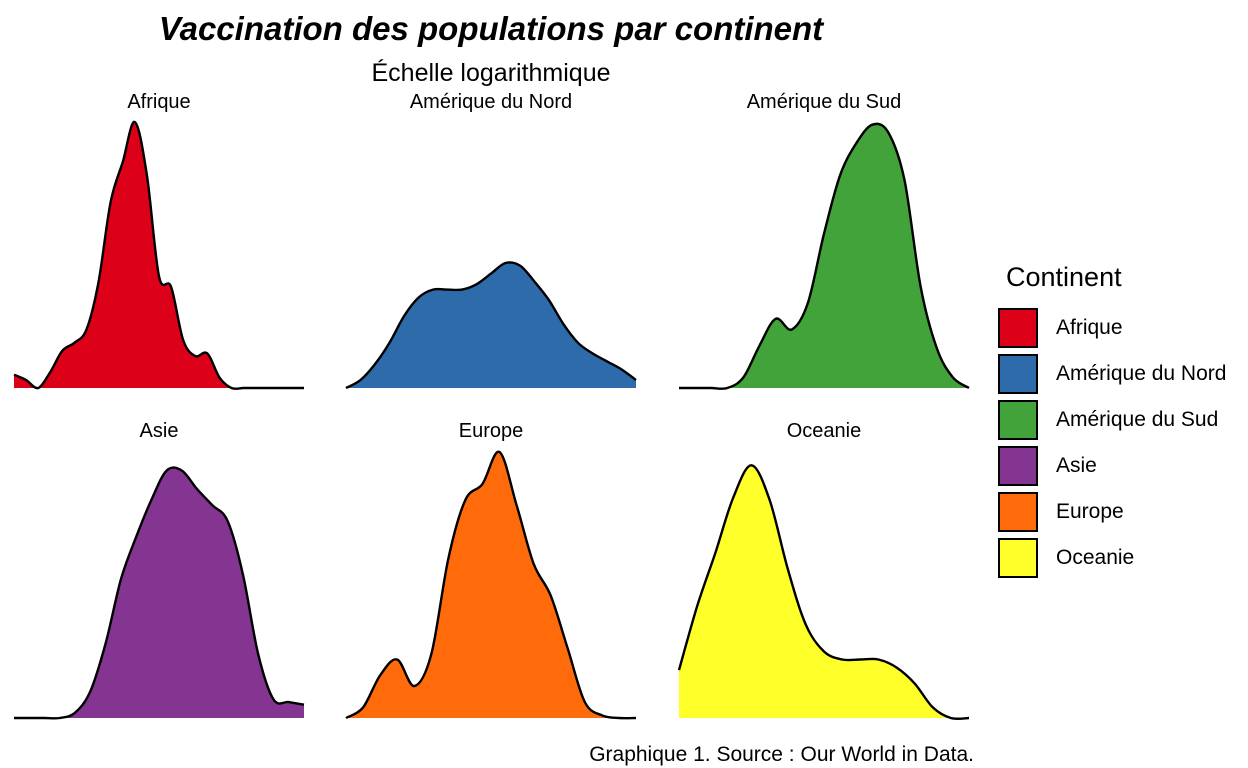  What do you see at coordinates (491, 431) in the screenshot?
I see `facet-label-europe: Europe` at bounding box center [491, 431].